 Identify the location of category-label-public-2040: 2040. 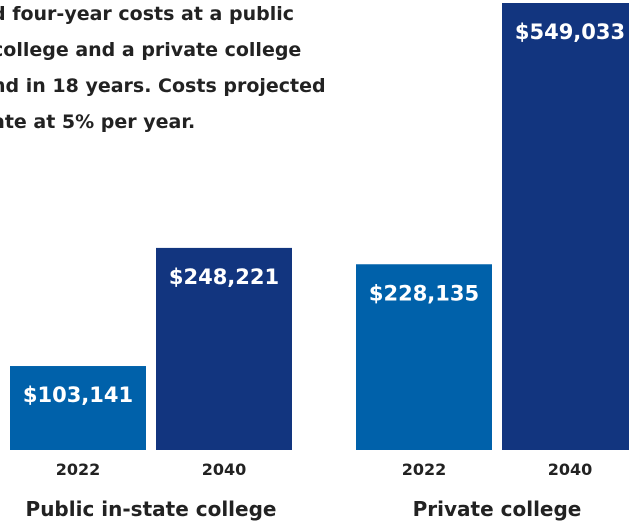
(224, 469).